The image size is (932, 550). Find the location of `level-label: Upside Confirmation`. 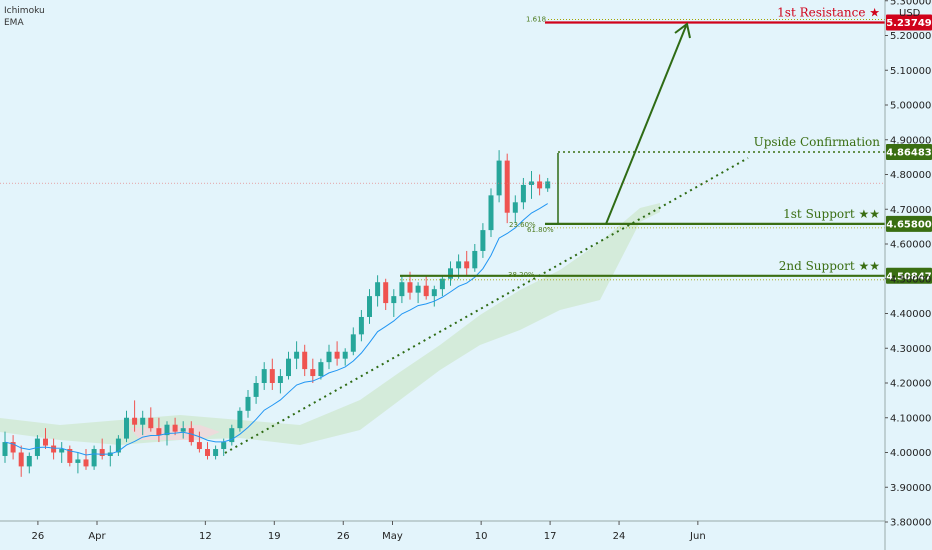

level-label: Upside Confirmation is located at coordinates (817, 142).